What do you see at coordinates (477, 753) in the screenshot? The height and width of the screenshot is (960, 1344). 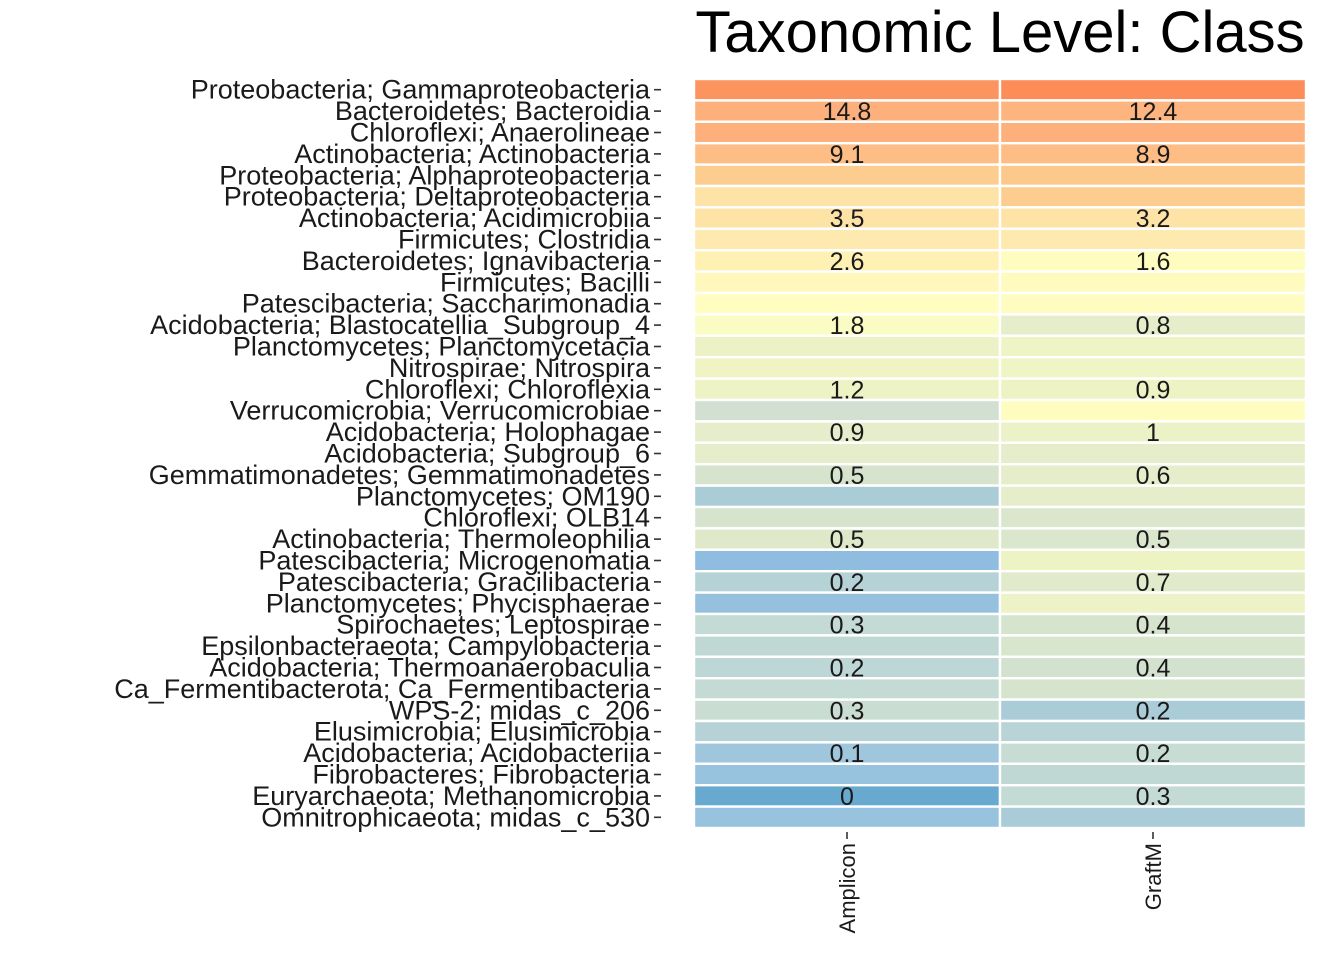 I see `row-label: Acidobacteria; Acidobacteriia` at bounding box center [477, 753].